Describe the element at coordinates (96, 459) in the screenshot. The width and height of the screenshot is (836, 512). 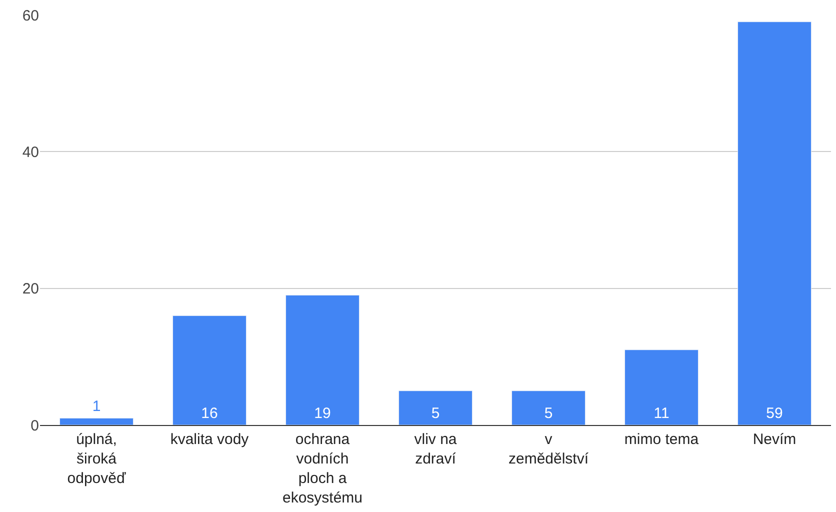
I see `x-tick-label: úplná, široká odpověď` at that location.